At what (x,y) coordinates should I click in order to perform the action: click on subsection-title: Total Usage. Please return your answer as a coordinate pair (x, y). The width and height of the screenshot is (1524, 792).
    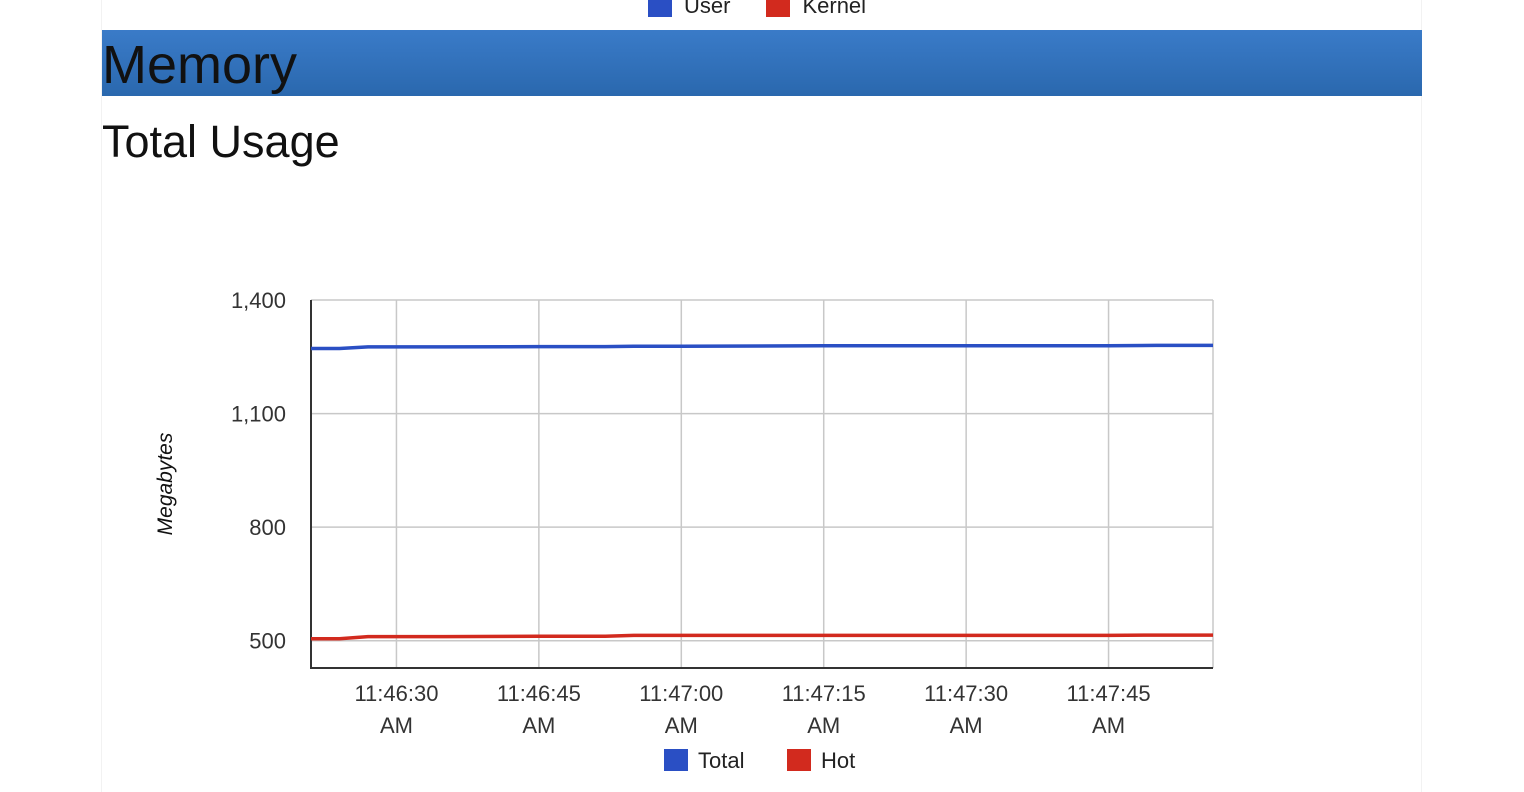
    Looking at the image, I should click on (221, 141).